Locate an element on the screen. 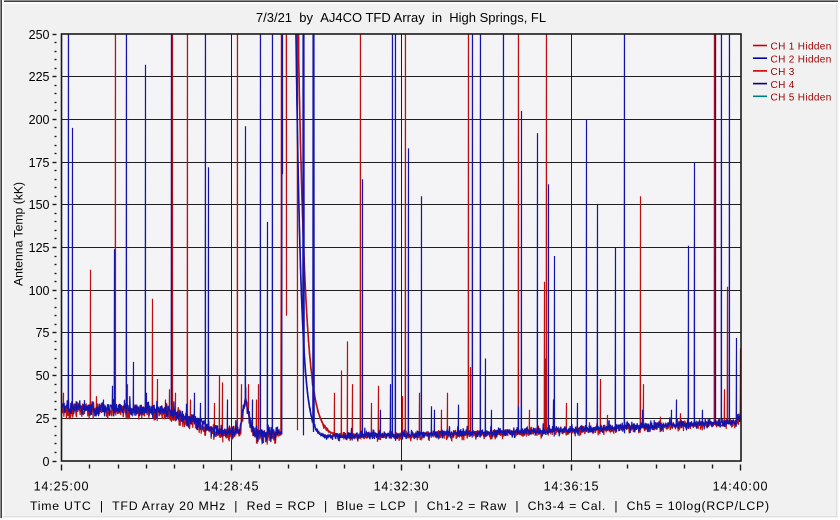 This screenshot has height=520, width=840. svg-text: 14:25:00 is located at coordinates (62, 487).